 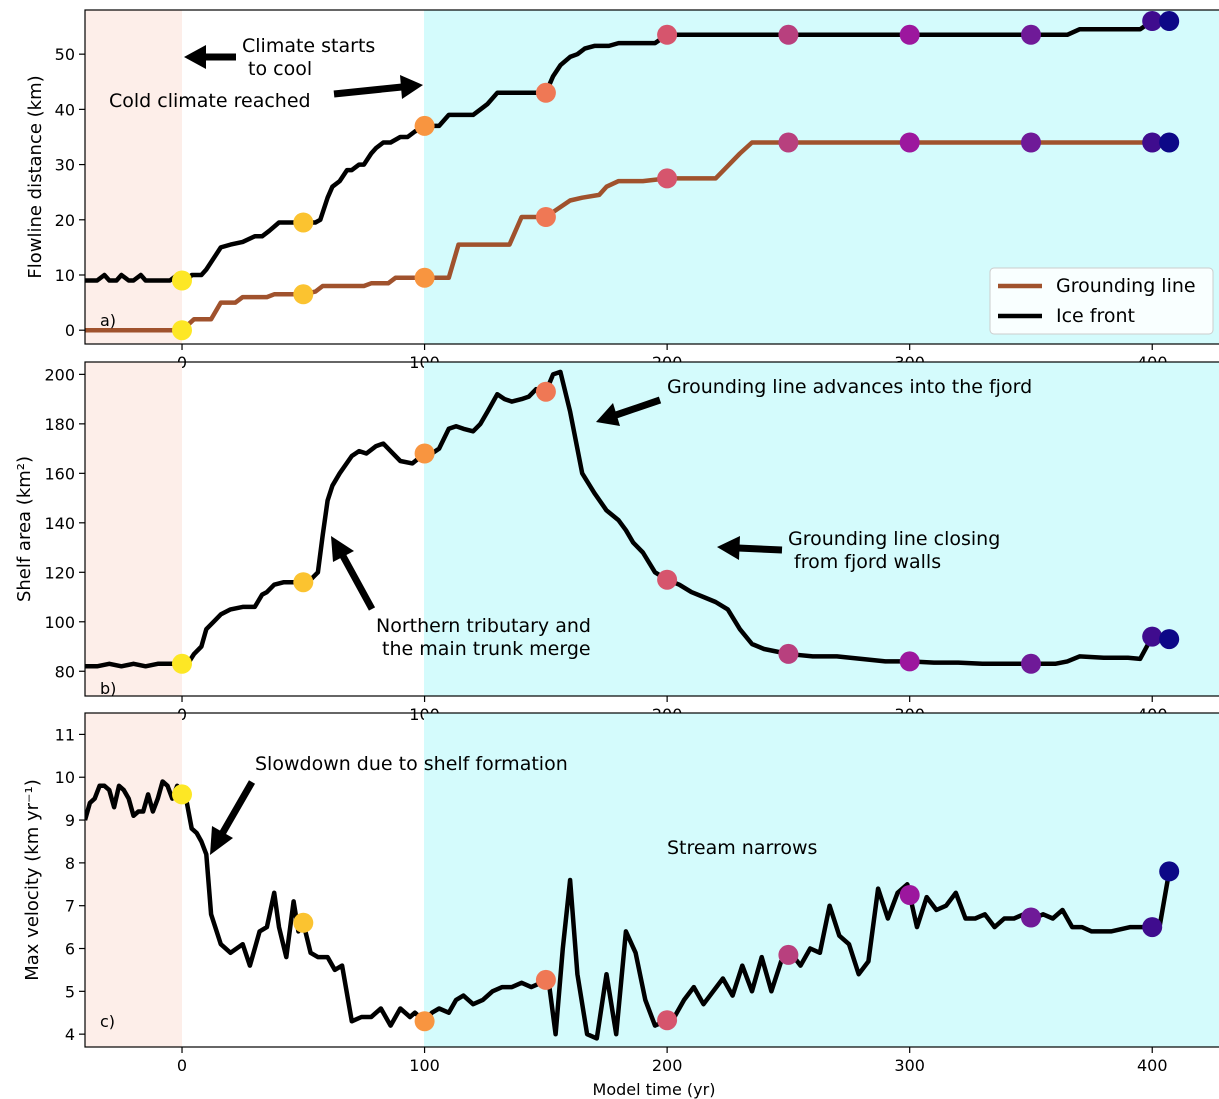 What do you see at coordinates (728, 548) in the screenshot?
I see `annotation-gl-closing-arrowhead` at bounding box center [728, 548].